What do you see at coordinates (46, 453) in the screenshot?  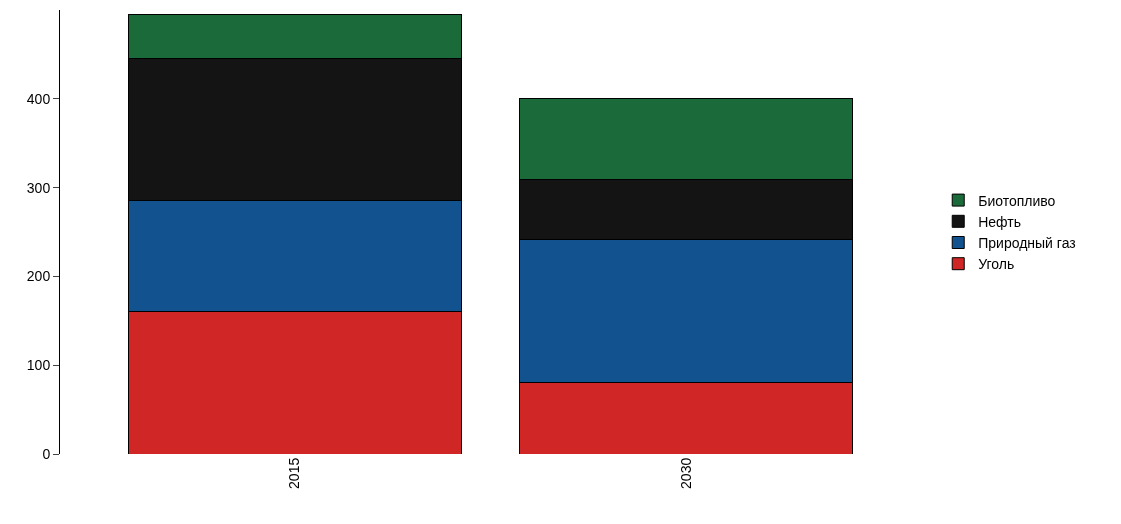 I see `y-tick-label: 0` at bounding box center [46, 453].